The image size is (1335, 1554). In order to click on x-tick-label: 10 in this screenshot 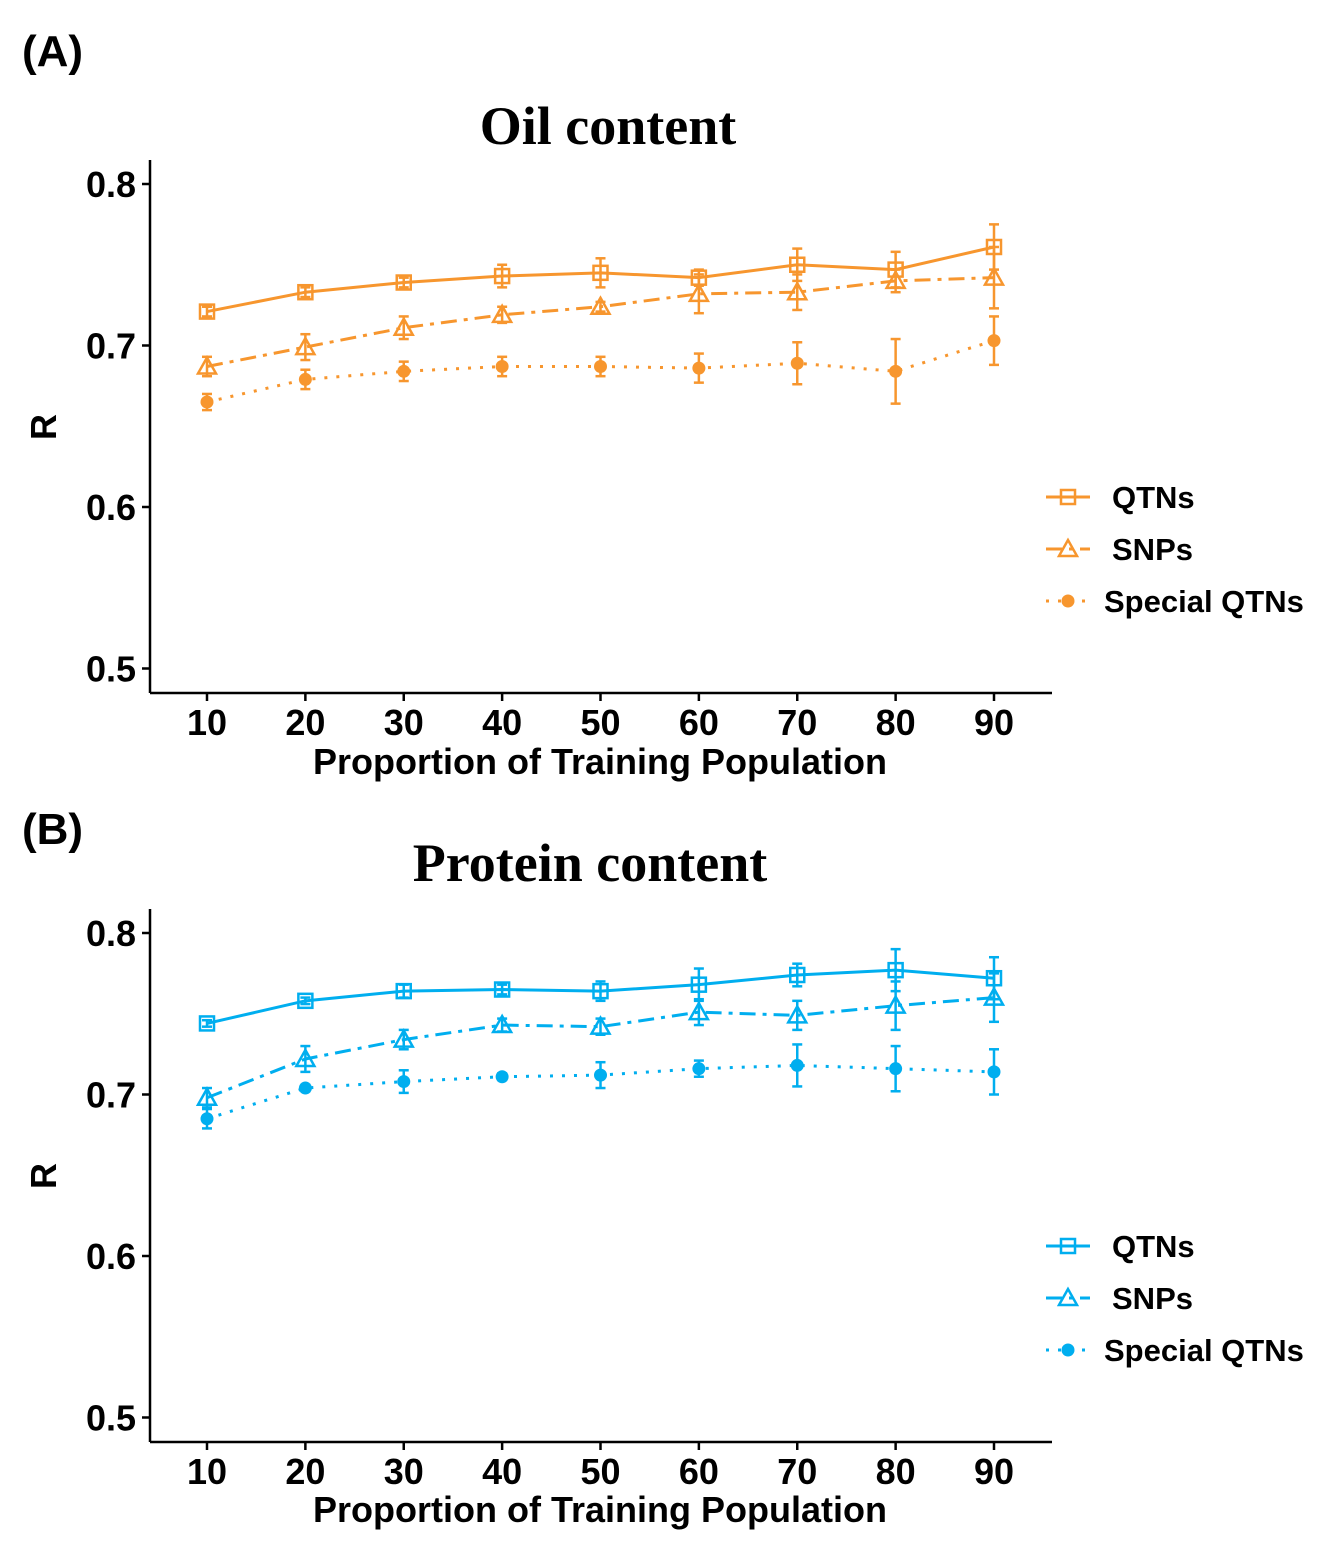, I will do `click(207, 1471)`.